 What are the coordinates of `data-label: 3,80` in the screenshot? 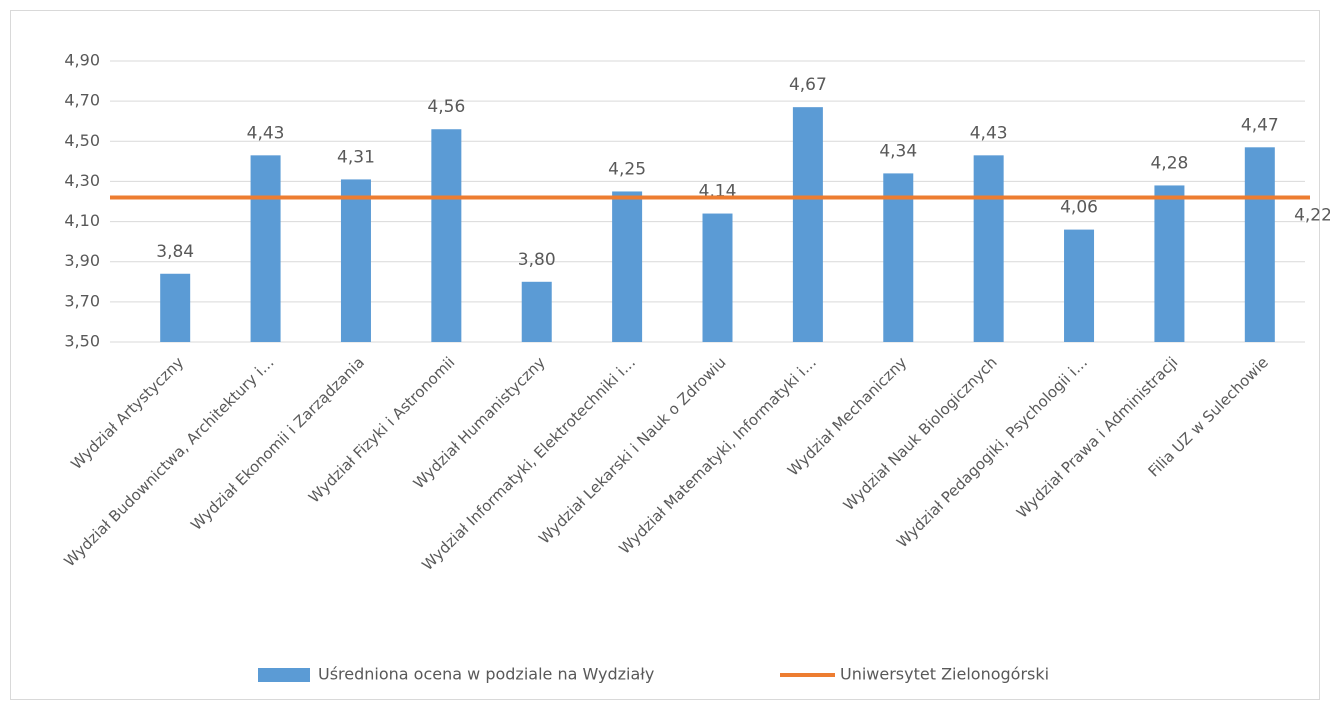 It's located at (537, 260).